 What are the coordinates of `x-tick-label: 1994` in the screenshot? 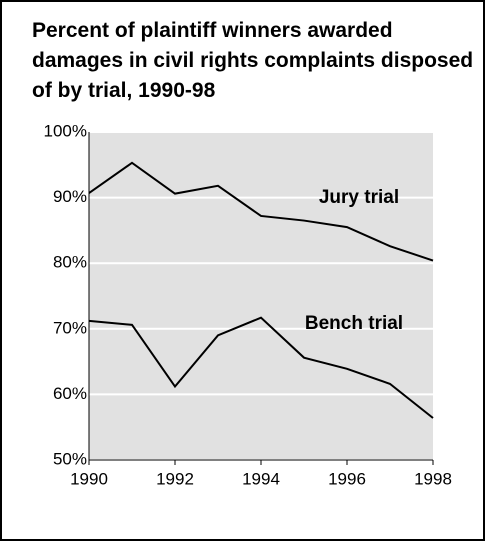 It's located at (261, 478).